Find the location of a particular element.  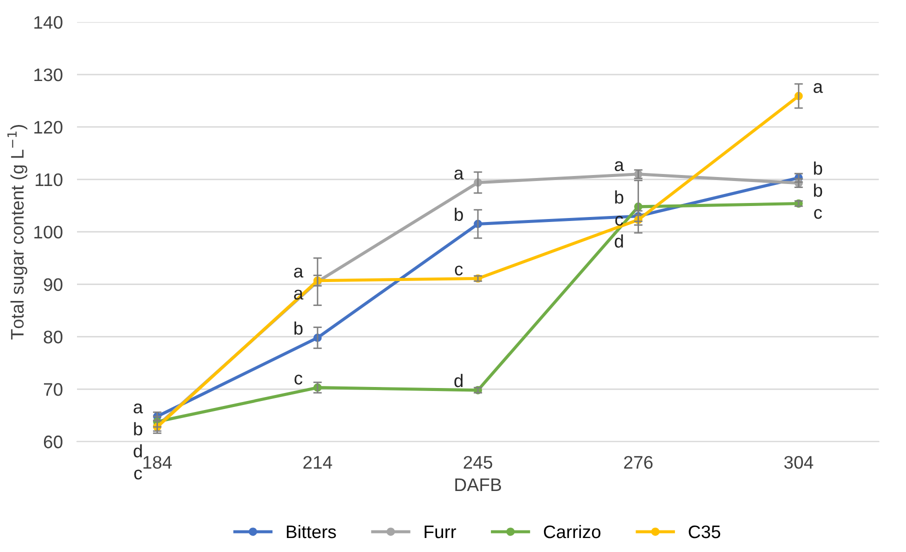

x-tick-label: 276 is located at coordinates (638, 462).